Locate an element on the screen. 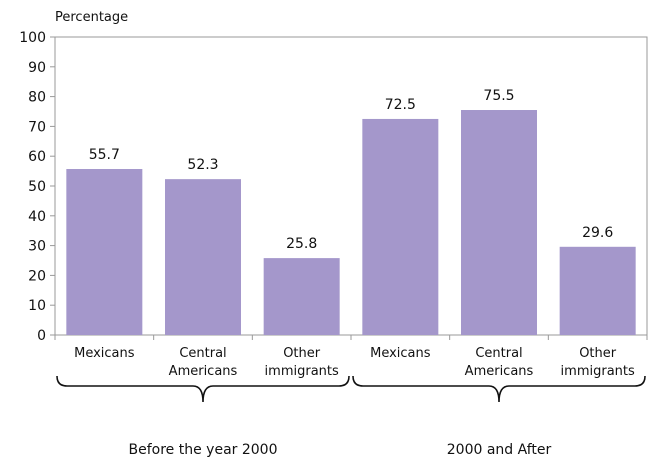  y-tick-label: 50 is located at coordinates (37, 187).